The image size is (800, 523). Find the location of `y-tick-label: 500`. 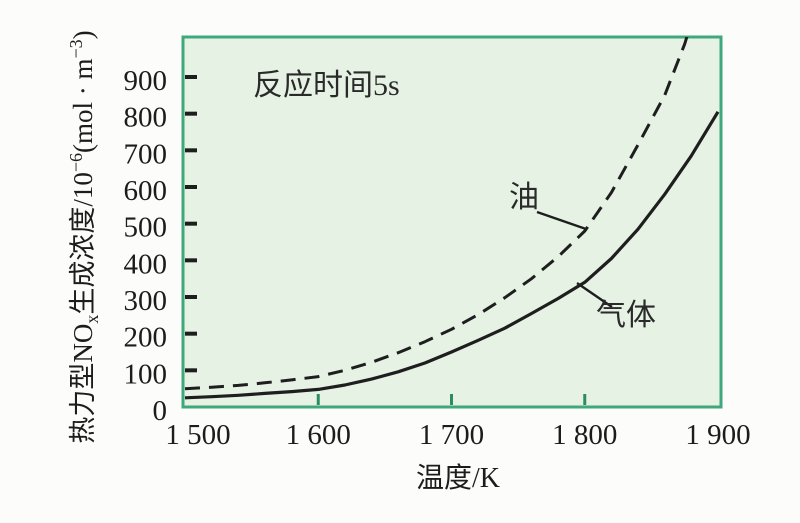

y-tick-label: 500 is located at coordinates (146, 228).